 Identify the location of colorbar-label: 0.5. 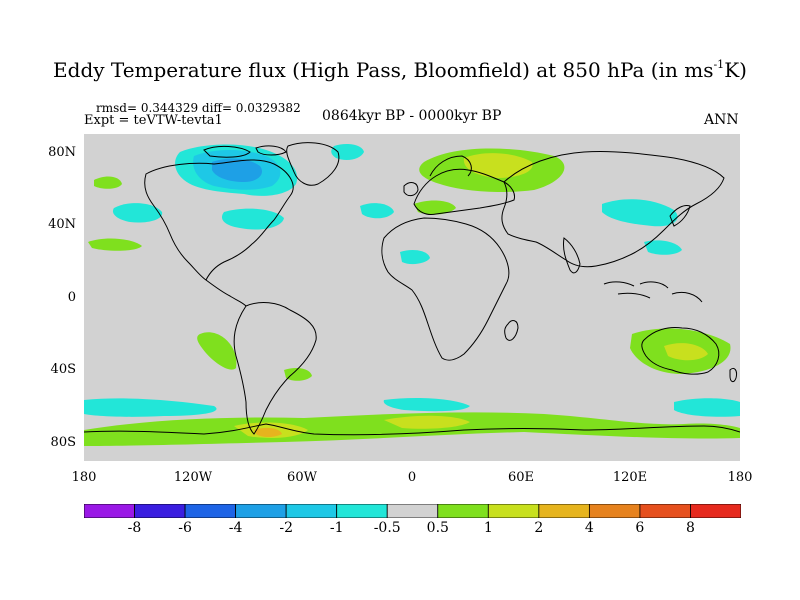
(437, 528).